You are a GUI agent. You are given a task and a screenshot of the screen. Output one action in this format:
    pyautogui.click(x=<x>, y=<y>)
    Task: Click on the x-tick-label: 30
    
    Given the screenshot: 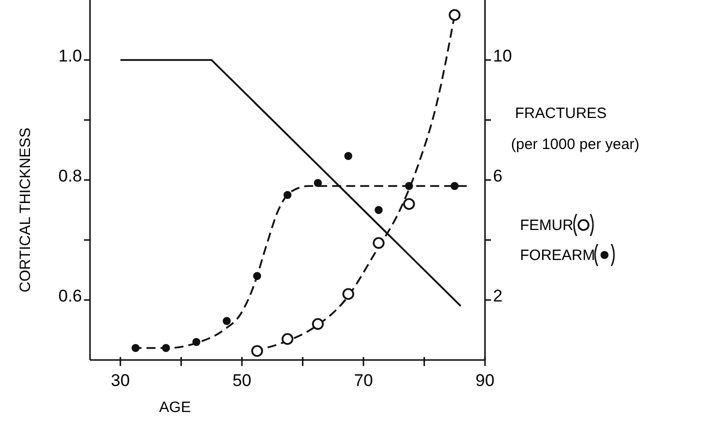 What is the action you would take?
    pyautogui.click(x=120, y=380)
    